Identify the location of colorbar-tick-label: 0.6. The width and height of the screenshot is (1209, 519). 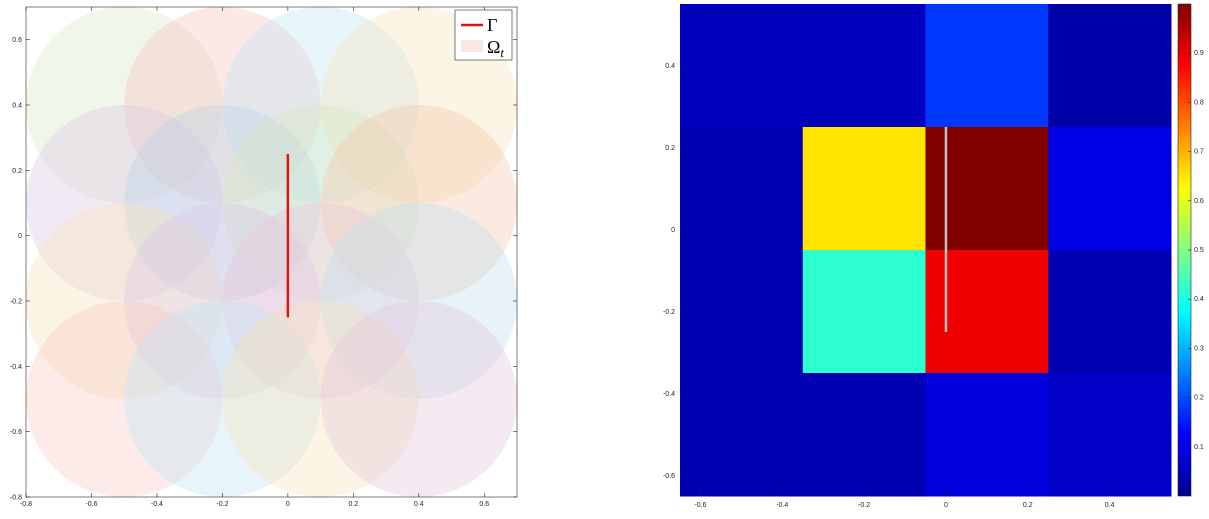
(1199, 201).